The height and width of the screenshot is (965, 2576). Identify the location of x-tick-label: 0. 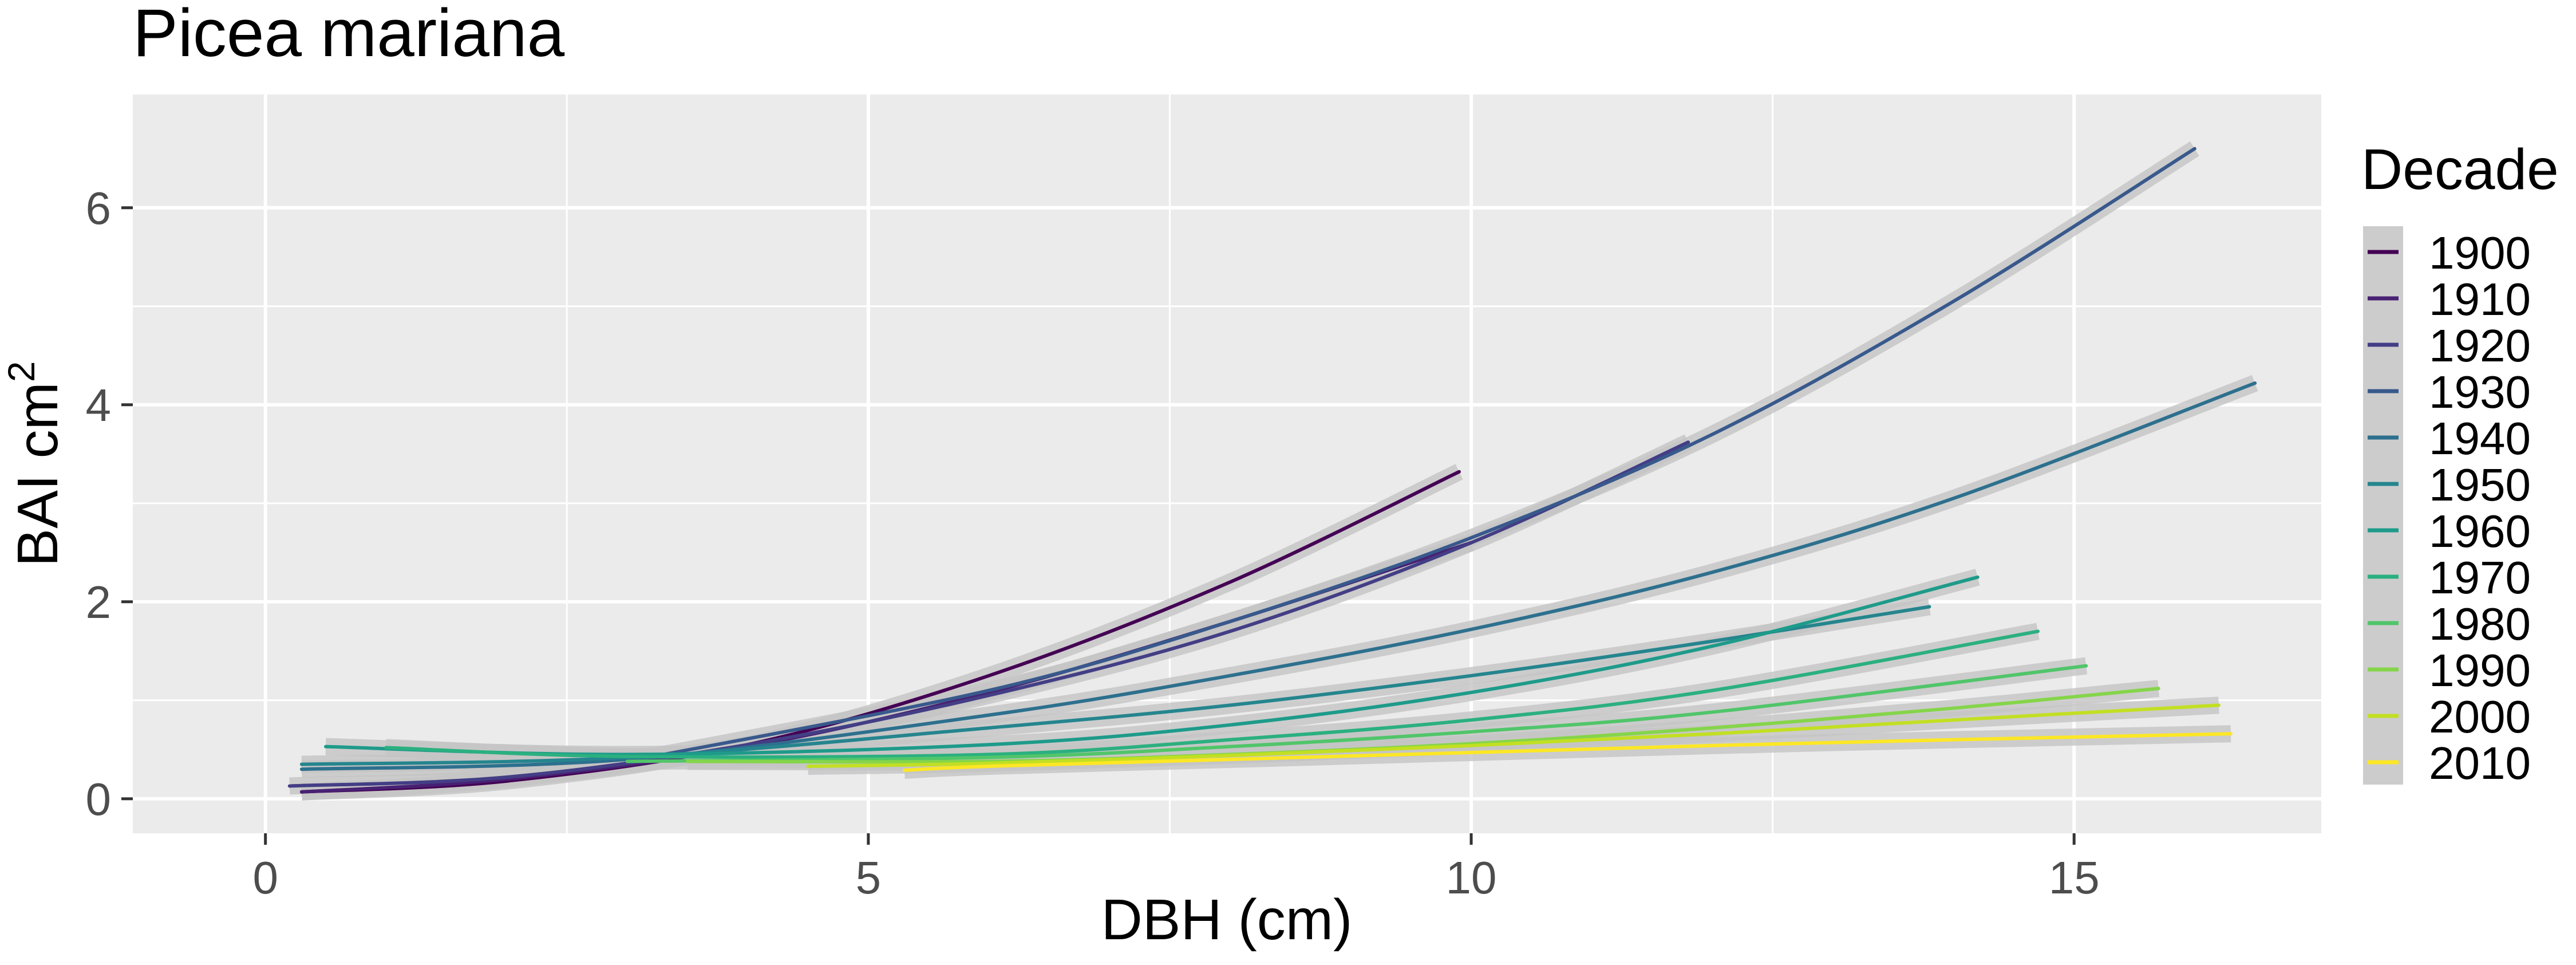
(265, 877).